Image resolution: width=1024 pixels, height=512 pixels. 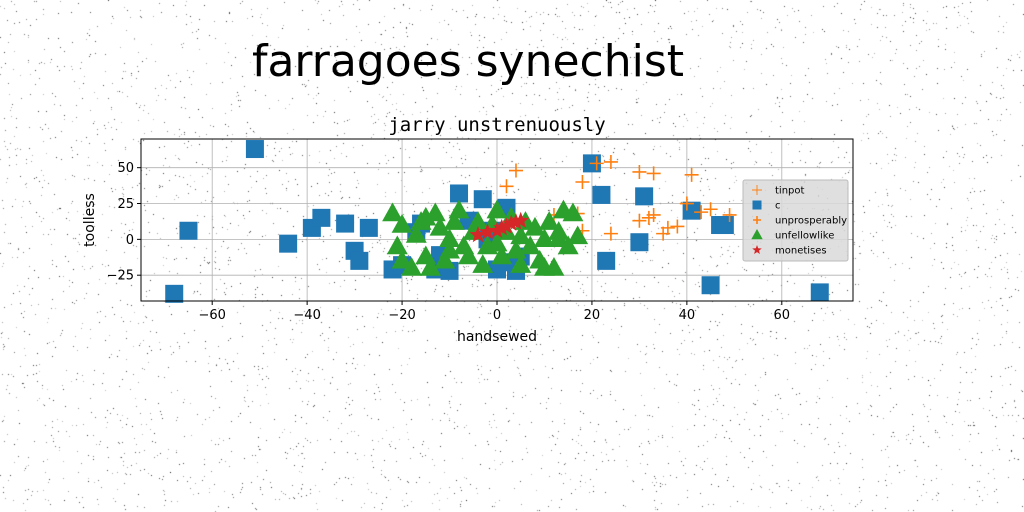 What do you see at coordinates (811, 221) in the screenshot?
I see `legend-label: unprosperably` at bounding box center [811, 221].